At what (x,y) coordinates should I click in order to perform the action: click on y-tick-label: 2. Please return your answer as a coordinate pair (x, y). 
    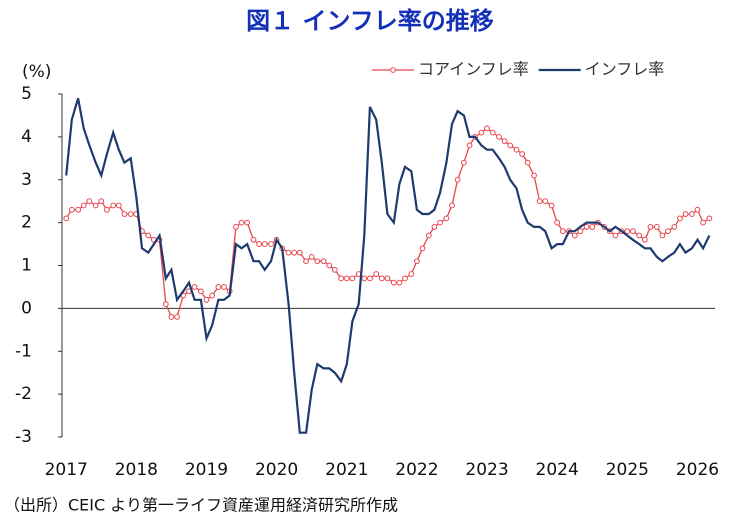
    Looking at the image, I should click on (26, 223).